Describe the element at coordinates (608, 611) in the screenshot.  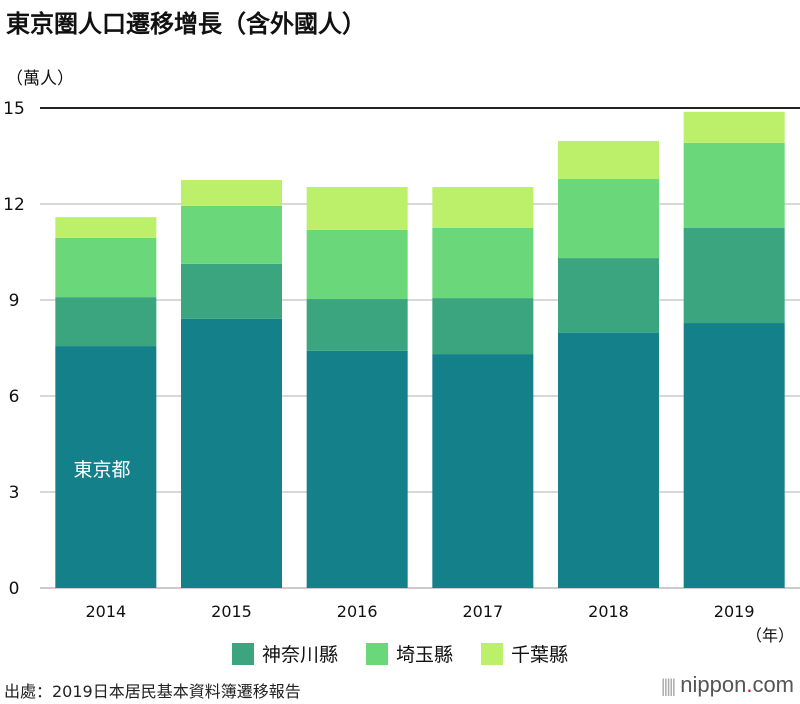
I see `x-tick-label: 2018` at that location.